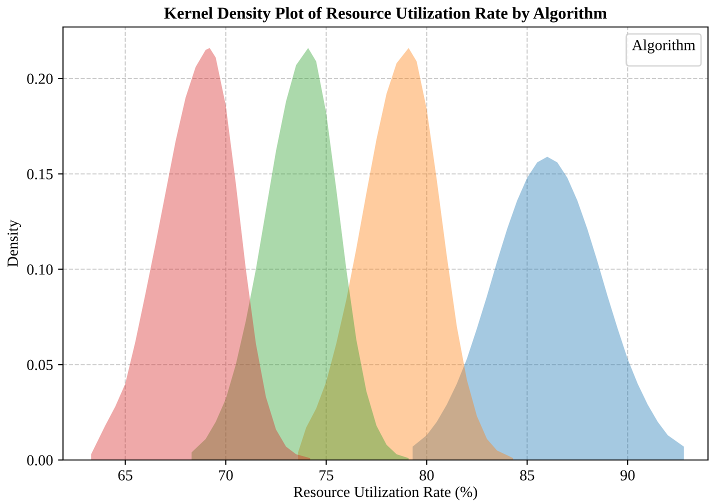  Describe the element at coordinates (664, 47) in the screenshot. I see `legend-title: Algorithm` at that location.